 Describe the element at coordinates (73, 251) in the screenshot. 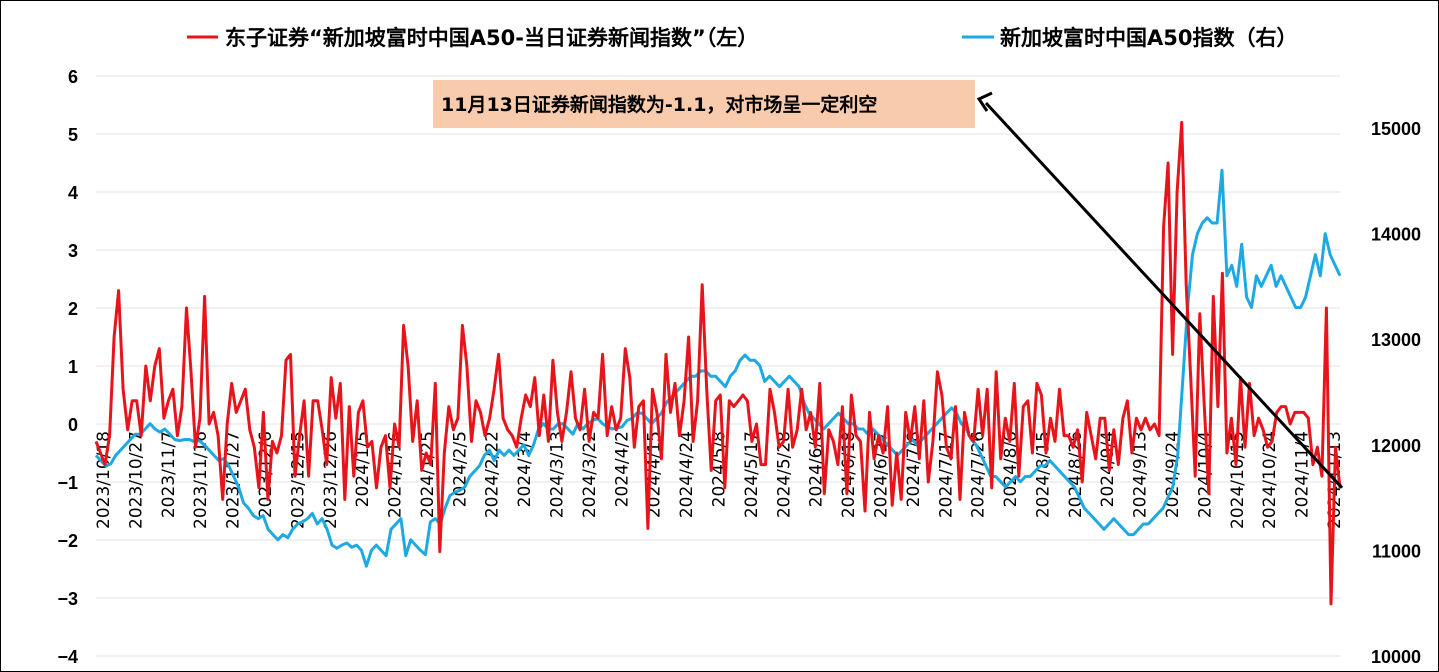

I see `left-tick-label: 3` at that location.